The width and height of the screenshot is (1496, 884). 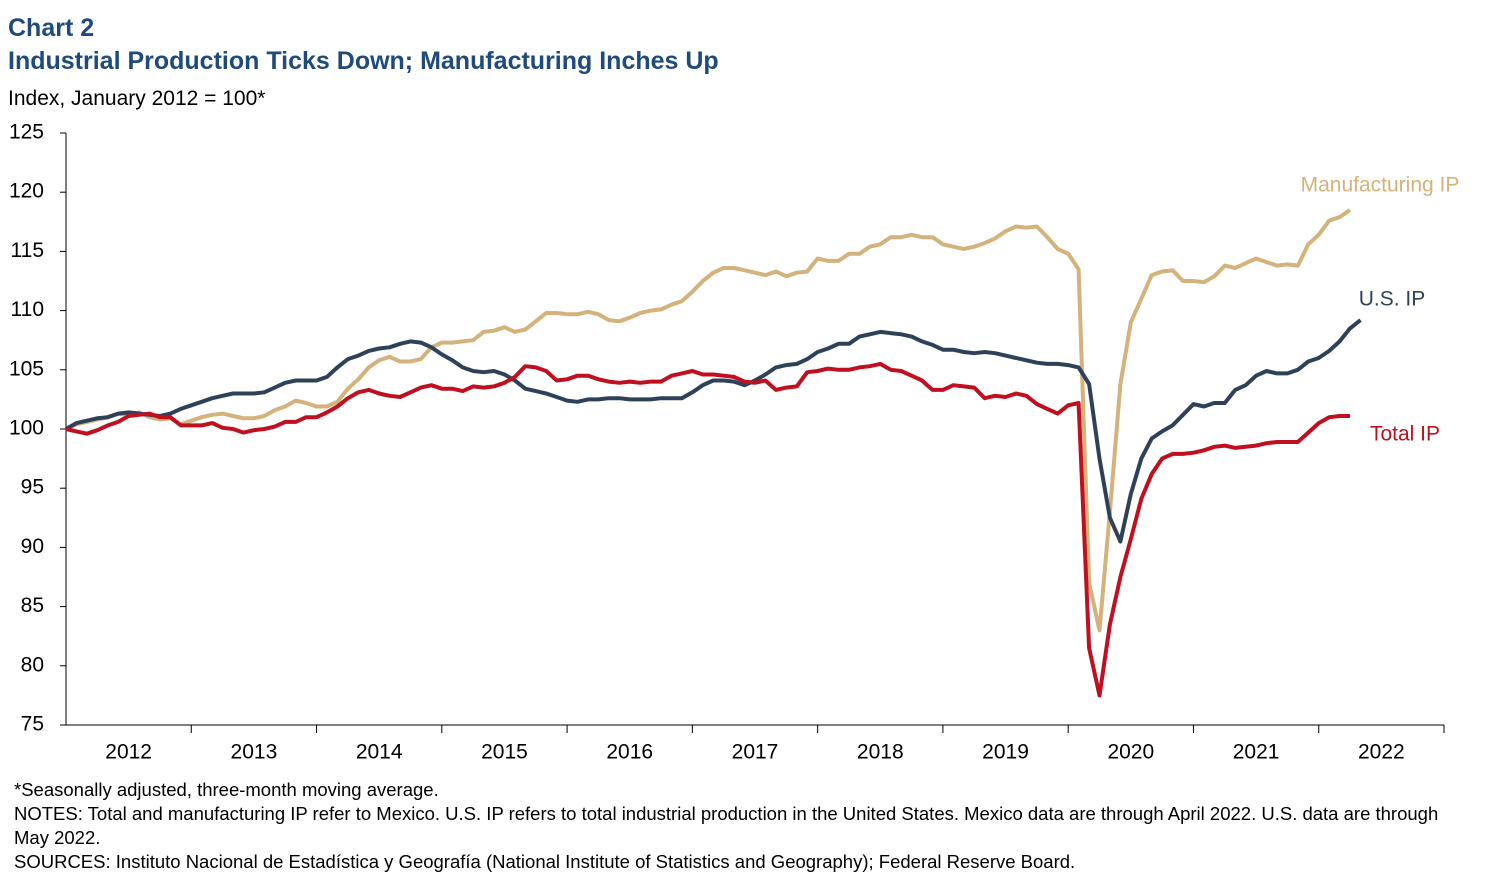 I want to click on x-tick-label: 2015, so click(x=504, y=752).